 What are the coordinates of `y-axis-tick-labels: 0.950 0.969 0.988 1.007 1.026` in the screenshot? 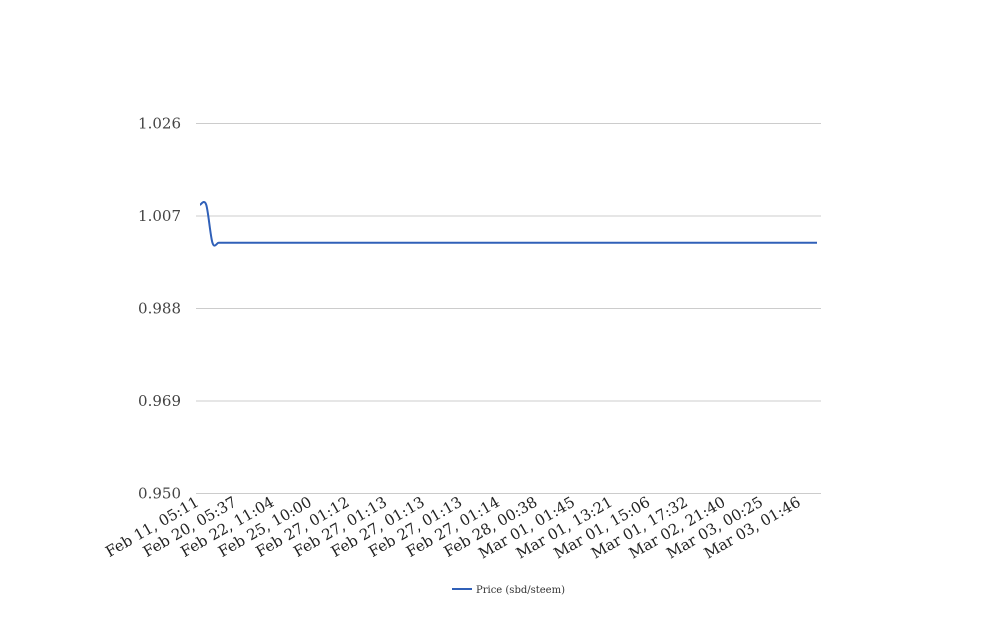 It's located at (159, 309).